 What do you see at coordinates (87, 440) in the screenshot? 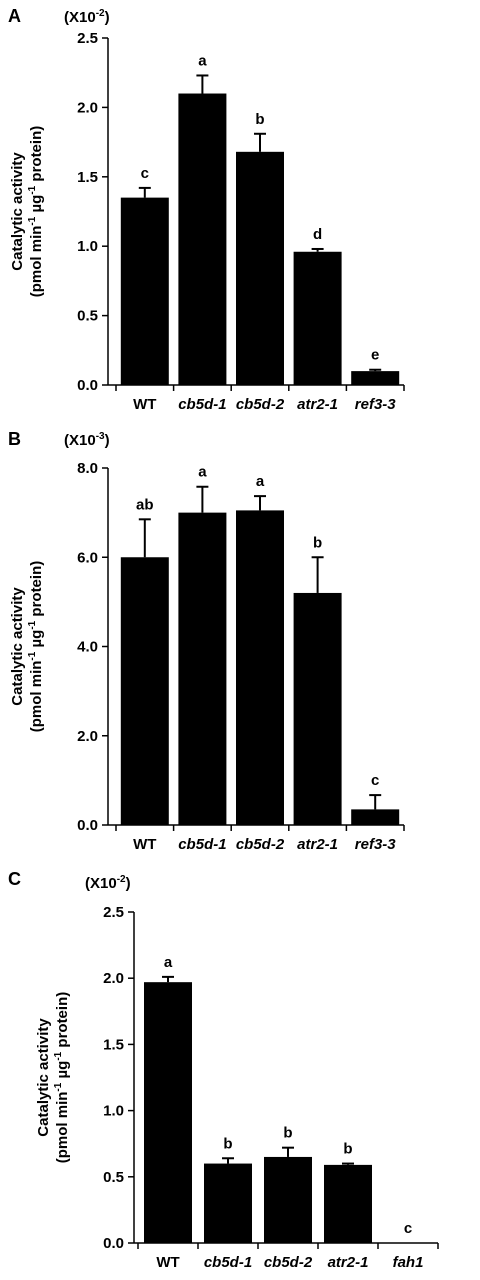
I see `scale-factor: (X10-3)` at bounding box center [87, 440].